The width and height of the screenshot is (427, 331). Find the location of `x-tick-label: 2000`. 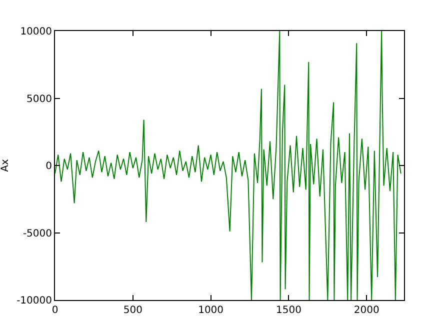

x-tick-label: 2000 is located at coordinates (367, 310).